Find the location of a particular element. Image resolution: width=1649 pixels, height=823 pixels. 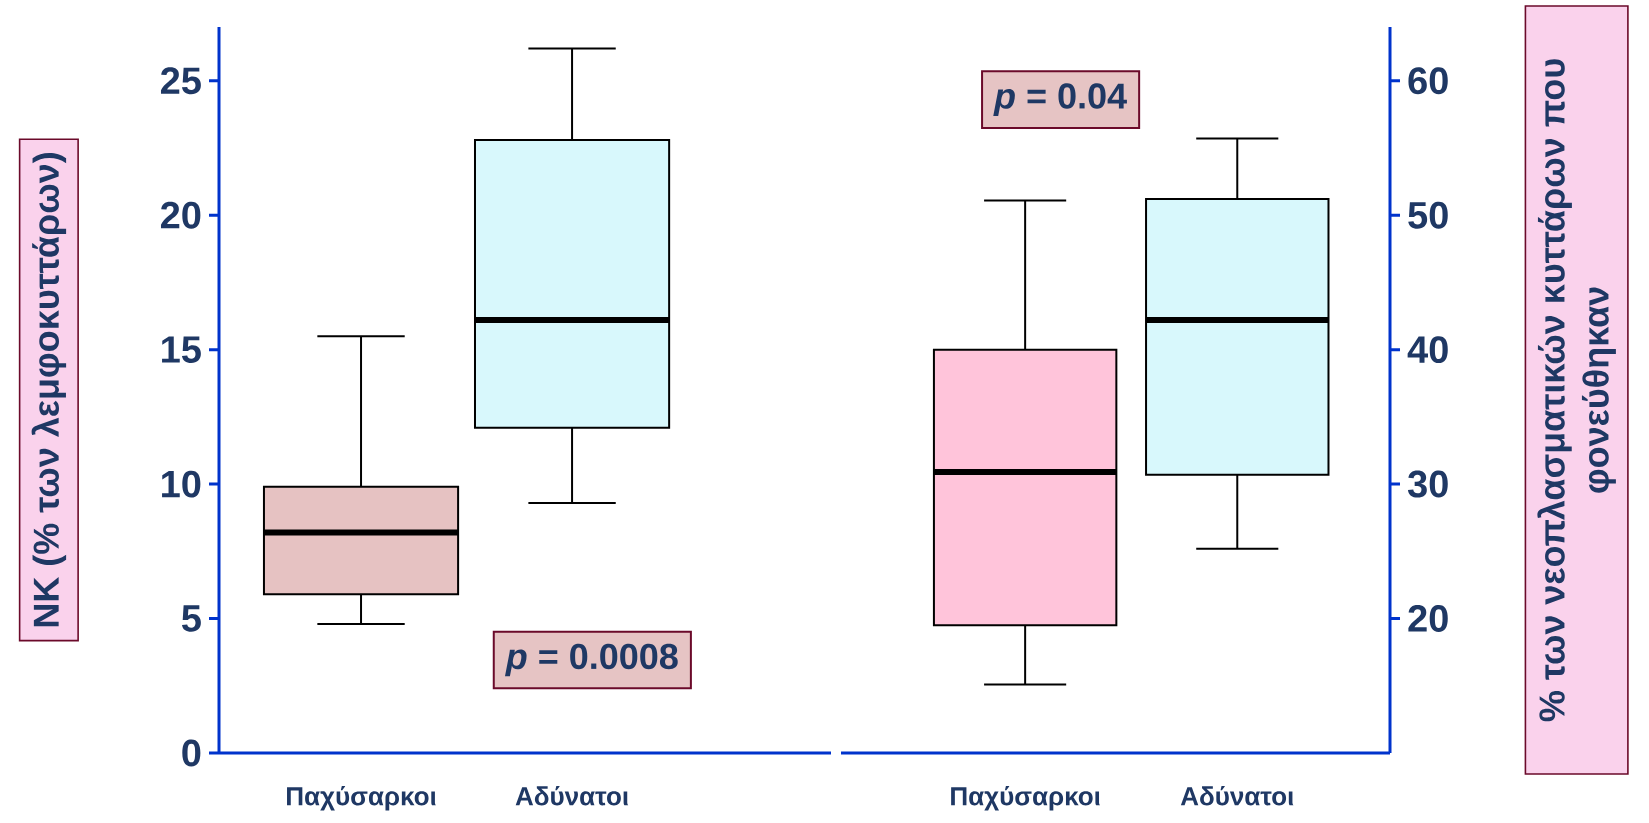

y-axis-title: % των νεοπλασματικών κυττάρων που φονεύθηκαν is located at coordinates (1576, 390).